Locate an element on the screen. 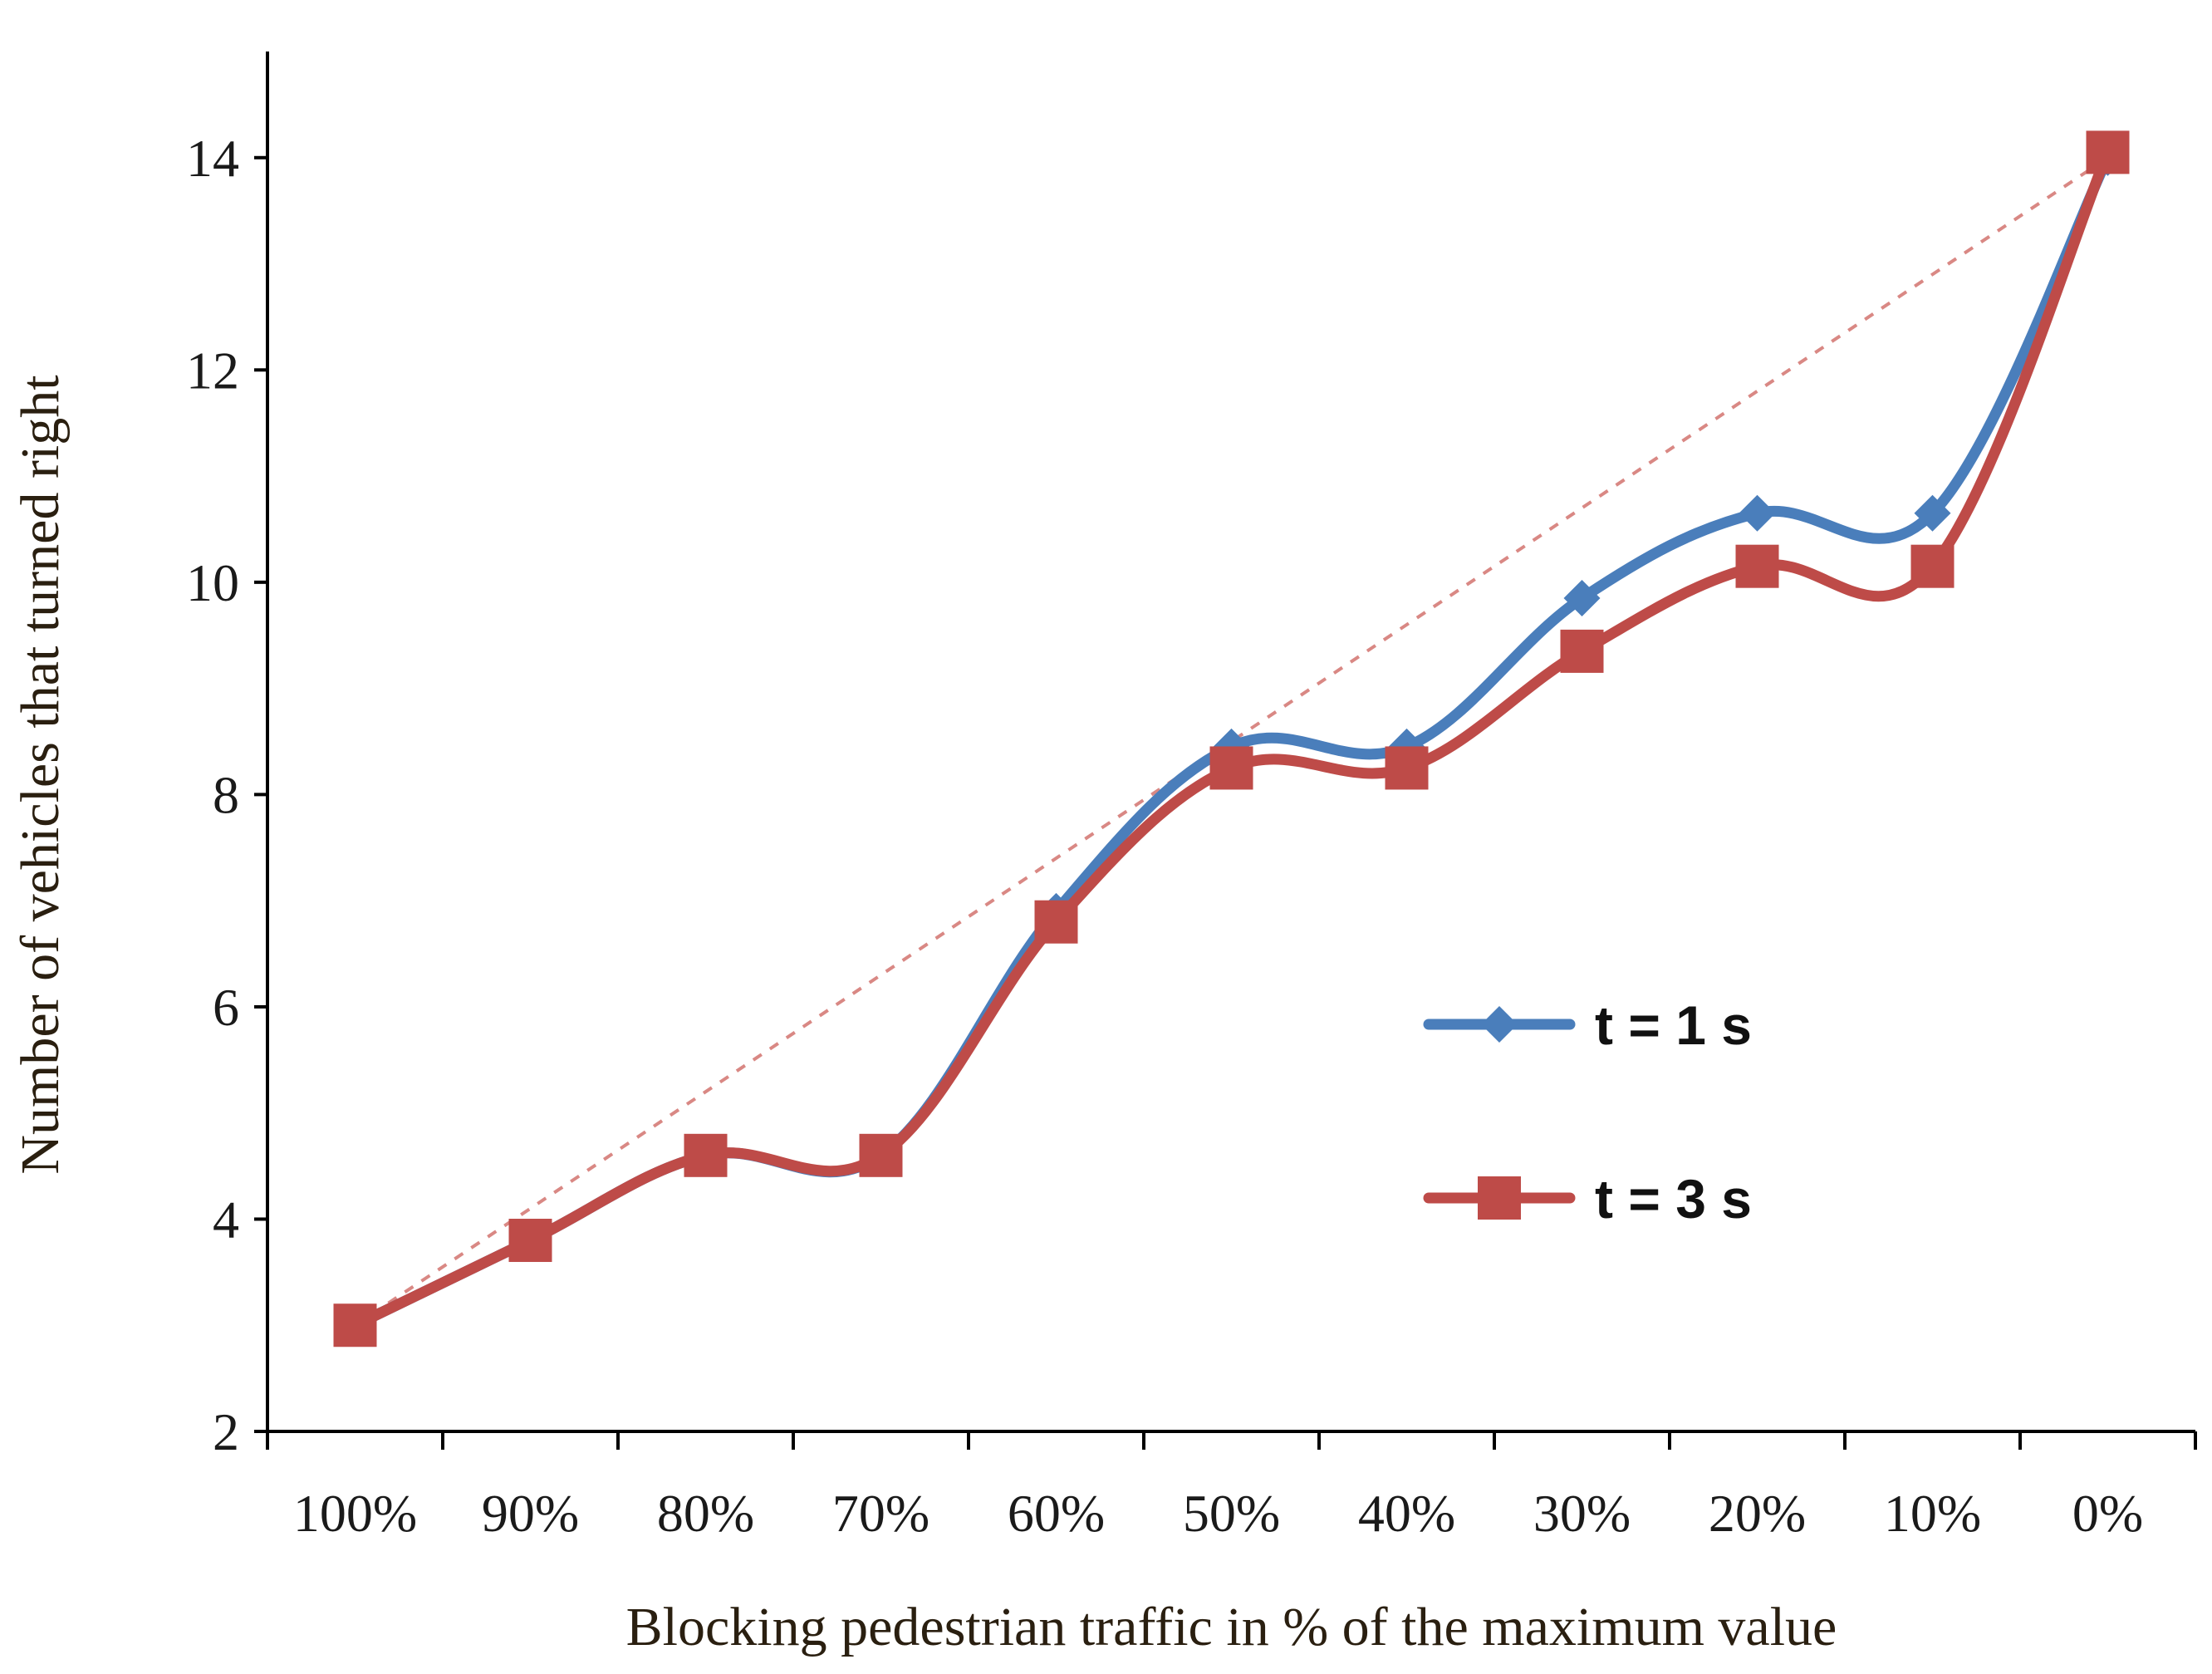  y-tick-label: 8 is located at coordinates (226, 795).